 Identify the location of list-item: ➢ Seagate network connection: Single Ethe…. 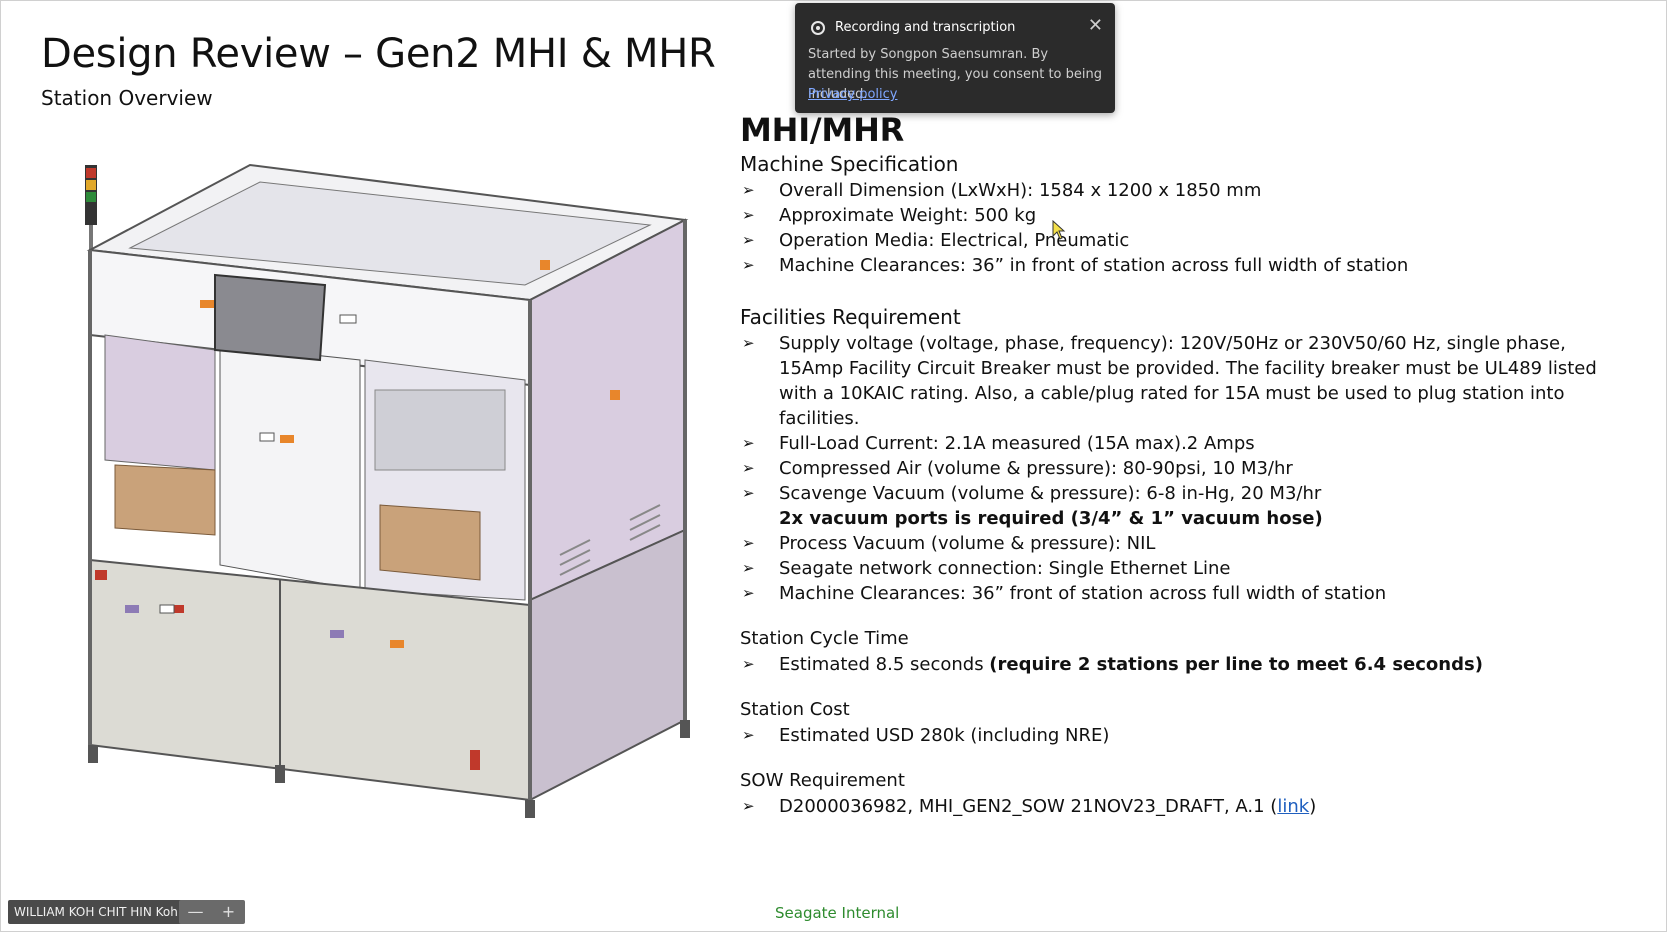
(986, 568).